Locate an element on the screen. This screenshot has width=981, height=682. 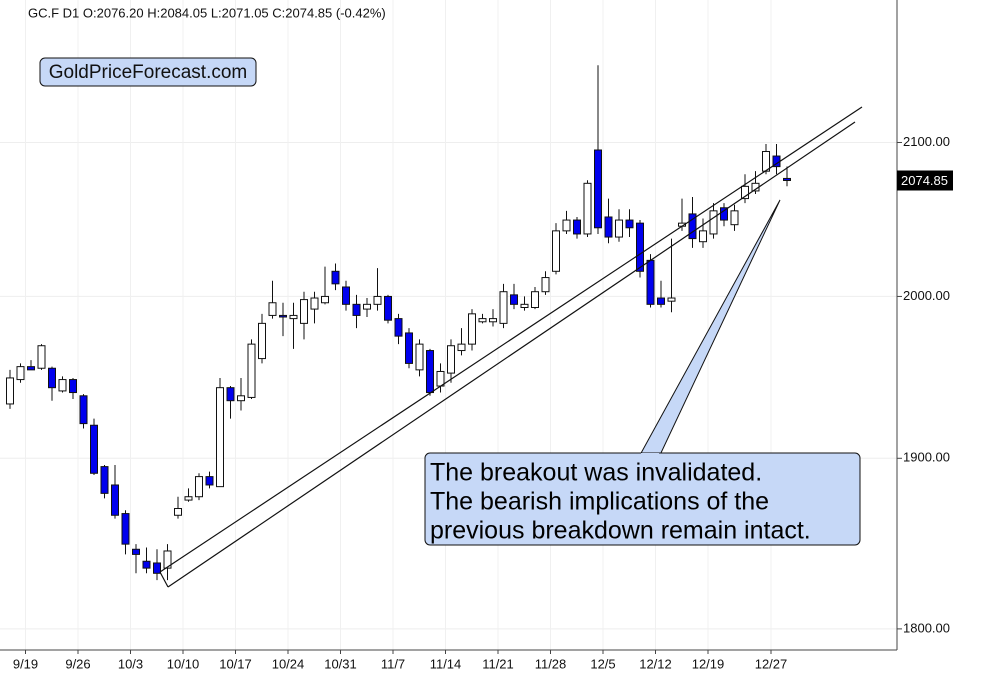
x-tick-label: 9/26 is located at coordinates (77, 663).